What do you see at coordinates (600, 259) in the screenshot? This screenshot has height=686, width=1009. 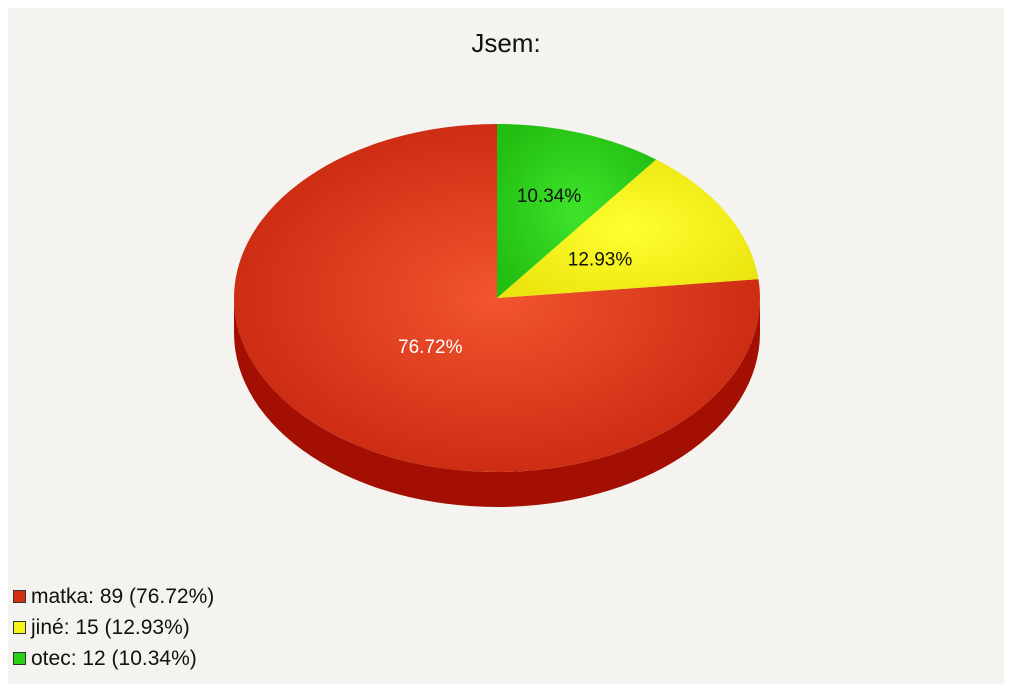 I see `pie-label-jiné: 12.93%` at bounding box center [600, 259].